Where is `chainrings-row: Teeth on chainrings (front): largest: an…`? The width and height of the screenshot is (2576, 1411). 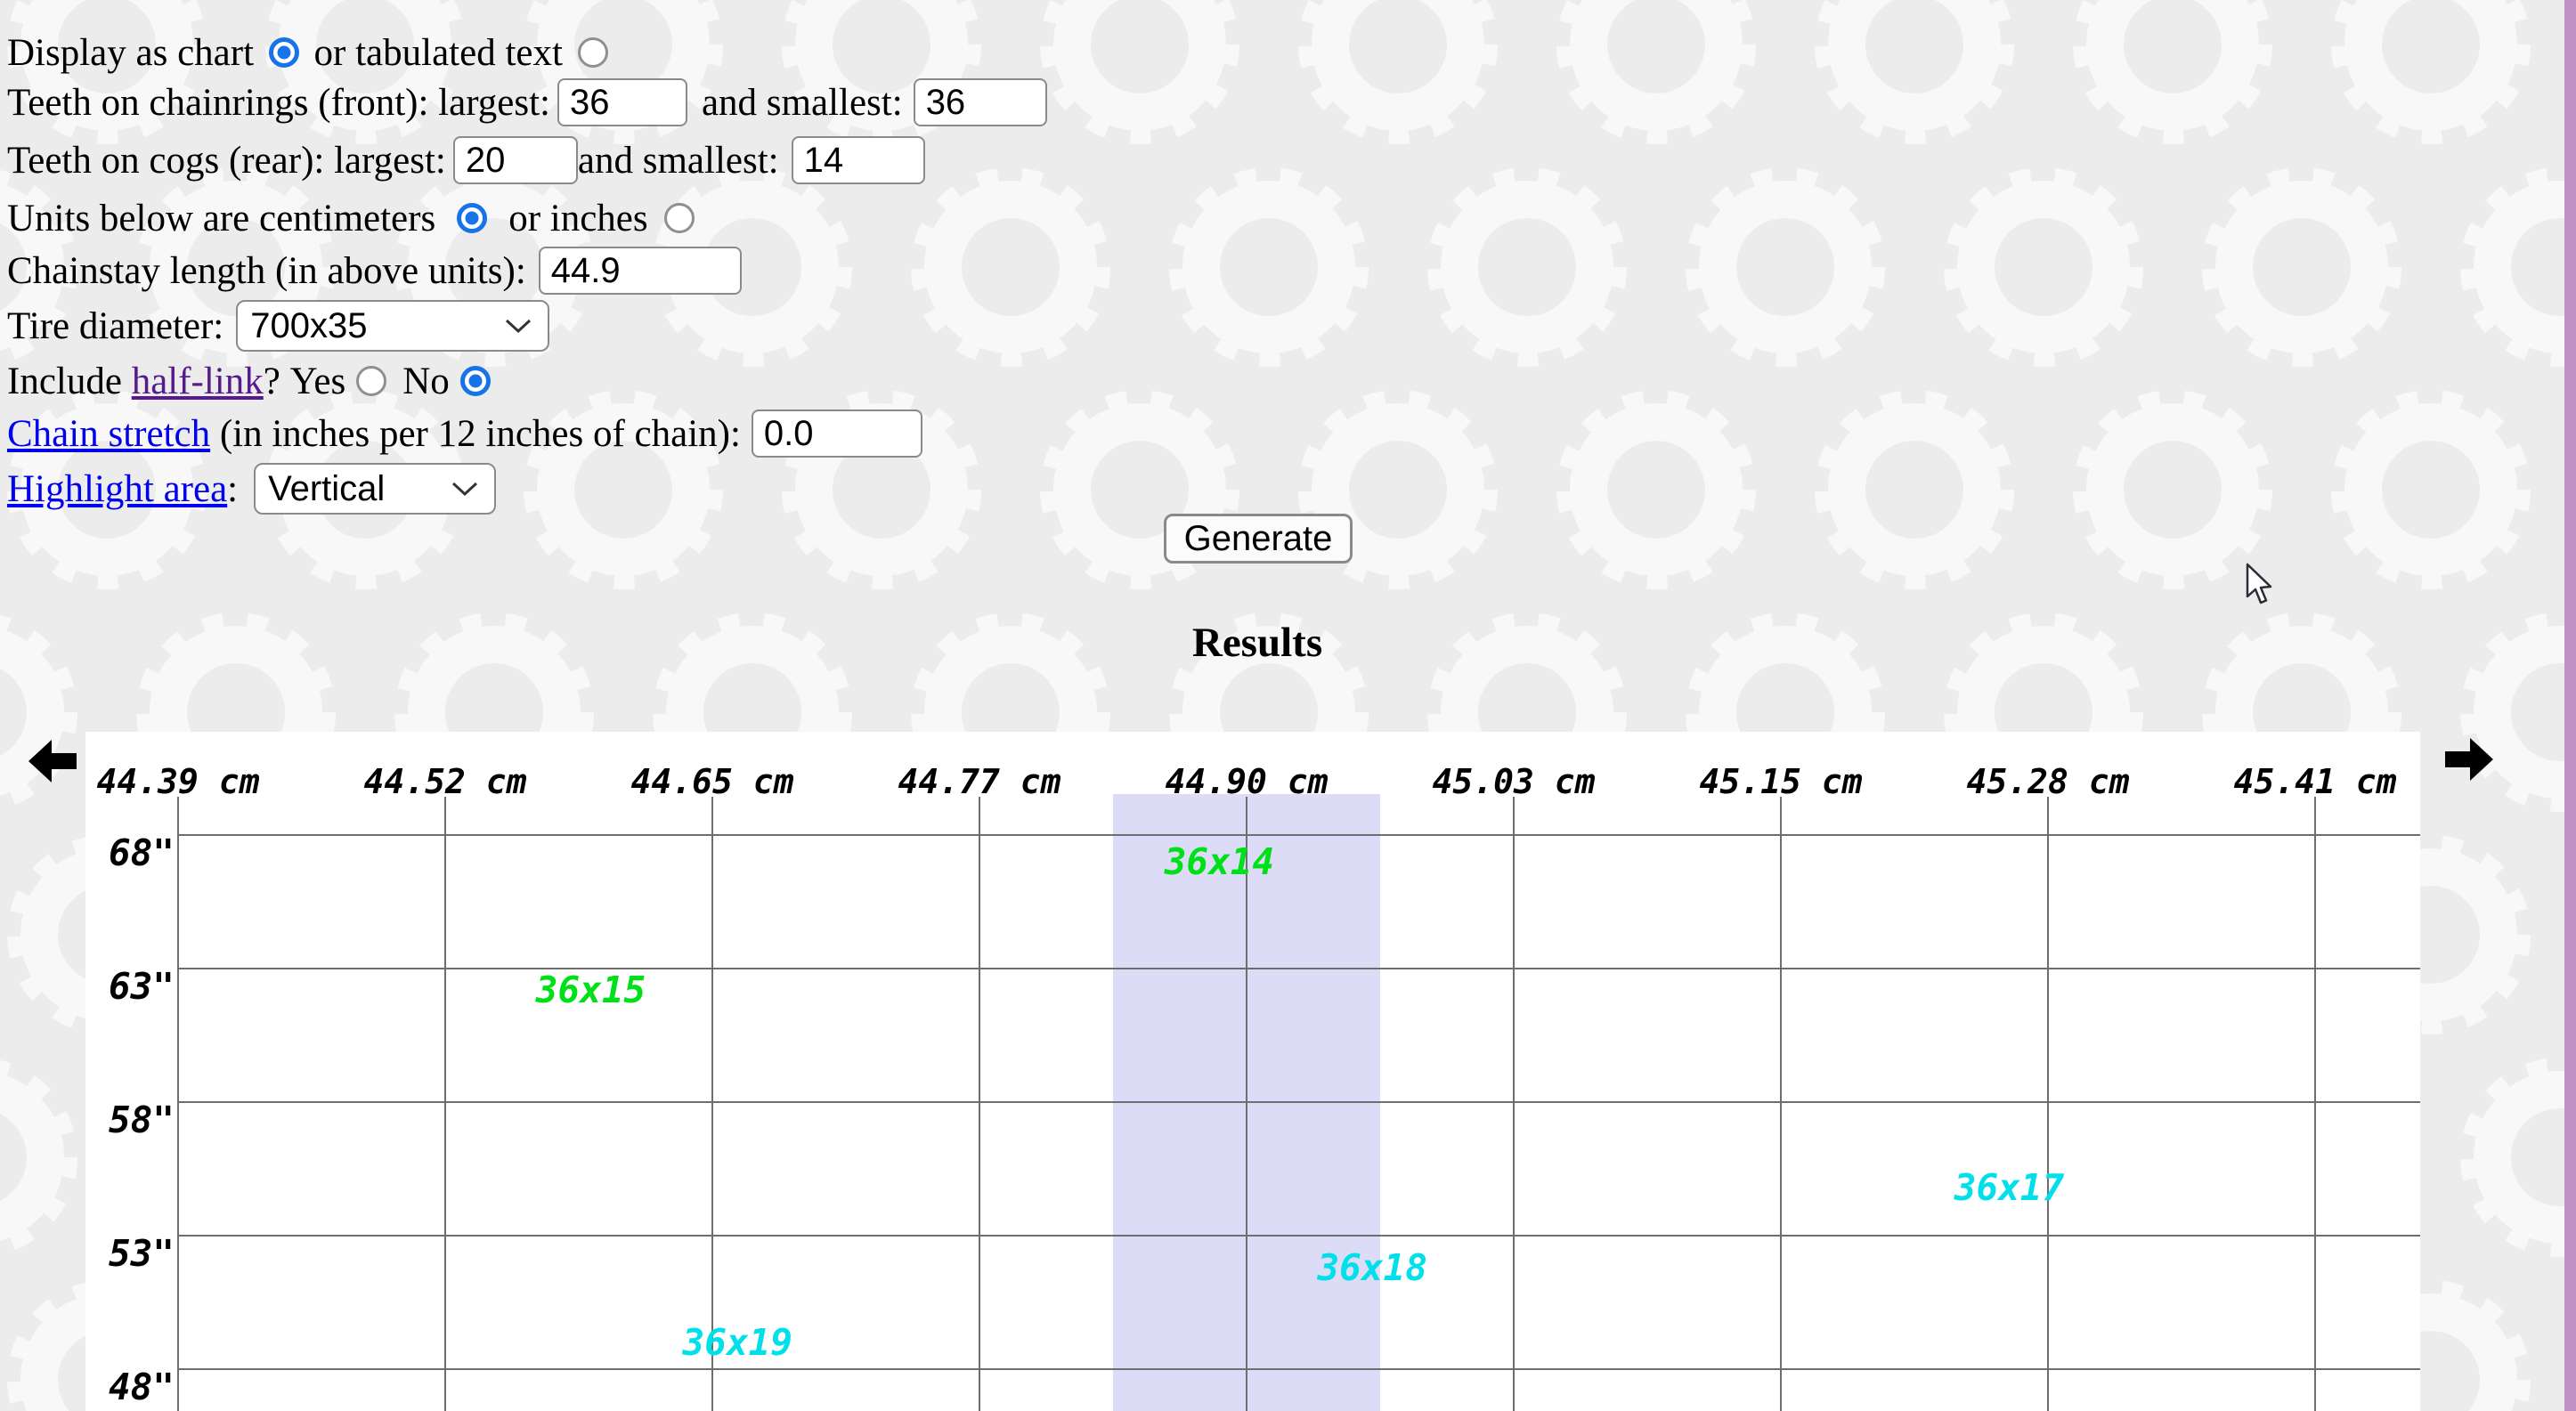
chainrings-row: Teeth on chainrings (front): largest: an… is located at coordinates (527, 102).